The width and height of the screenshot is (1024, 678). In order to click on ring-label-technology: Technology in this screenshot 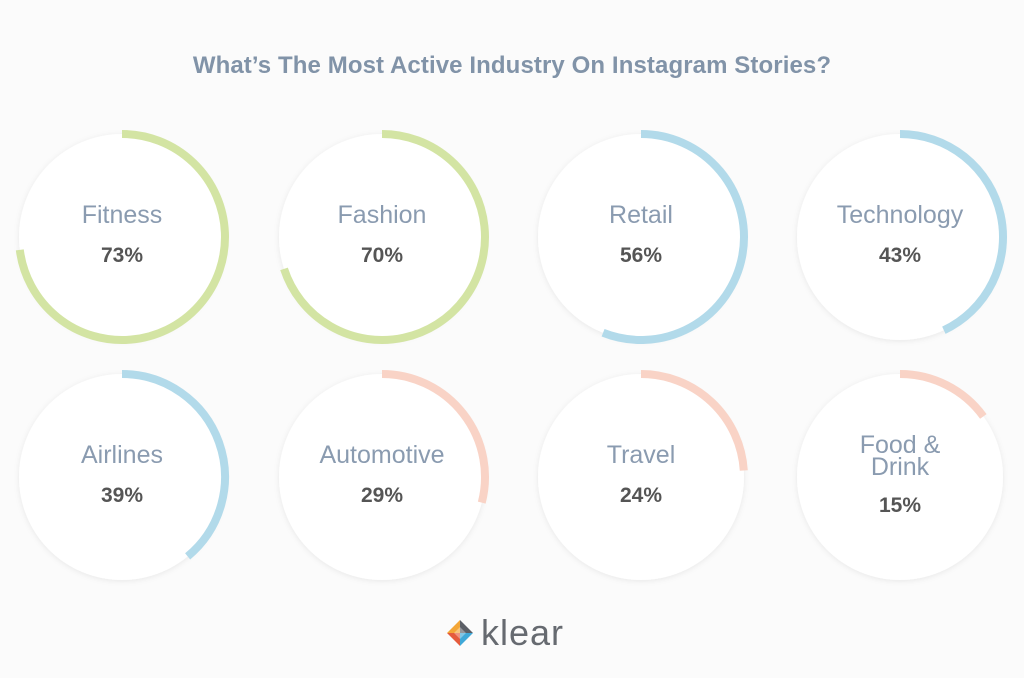, I will do `click(900, 215)`.